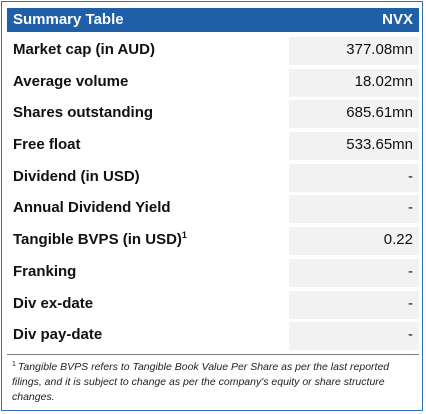 The image size is (426, 414). I want to click on table-row: Franking -, so click(213, 272).